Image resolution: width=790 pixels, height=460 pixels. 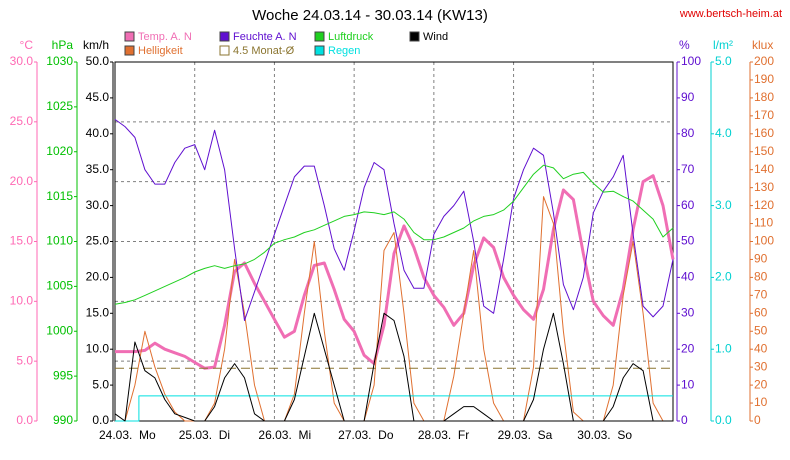 I want to click on y-tick-label: 1020, so click(x=59, y=151).